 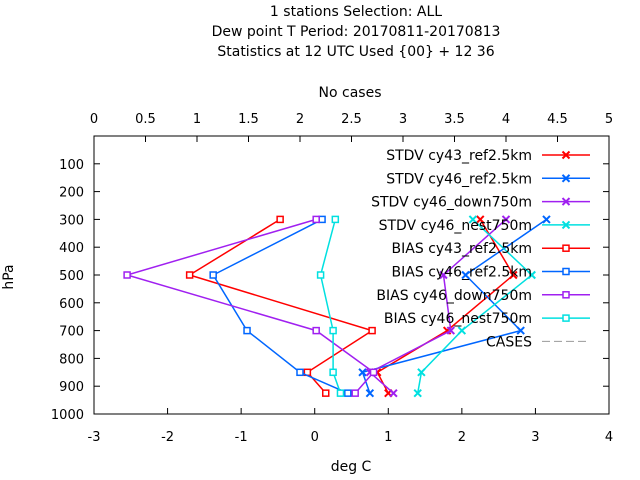 I want to click on x-tick-label: 2, so click(x=462, y=437).